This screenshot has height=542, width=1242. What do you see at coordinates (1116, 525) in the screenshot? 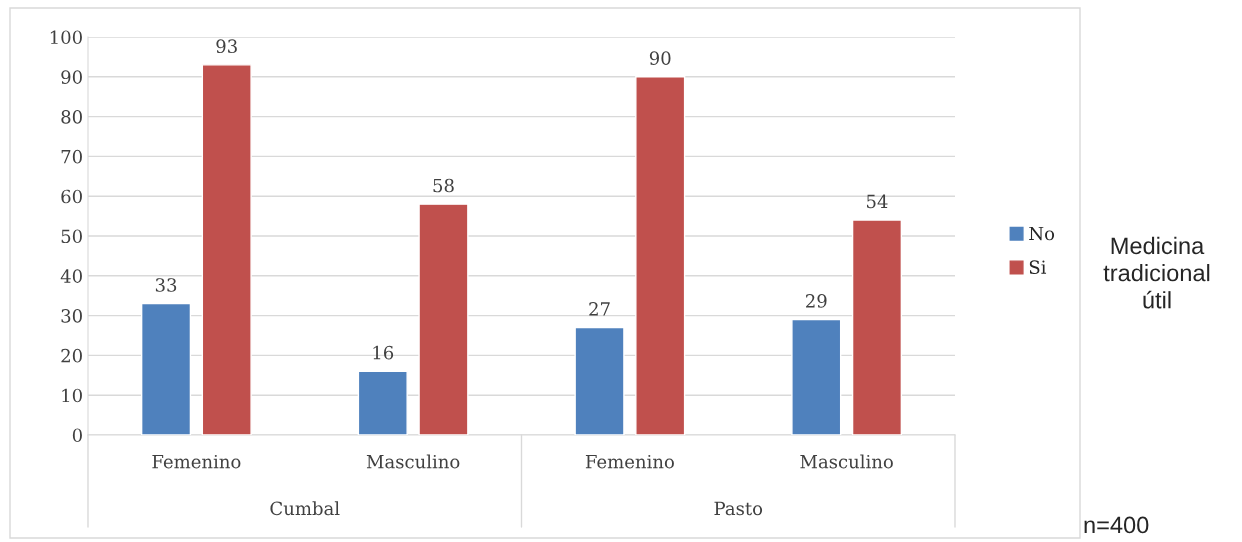
I see `text: n=400` at bounding box center [1116, 525].